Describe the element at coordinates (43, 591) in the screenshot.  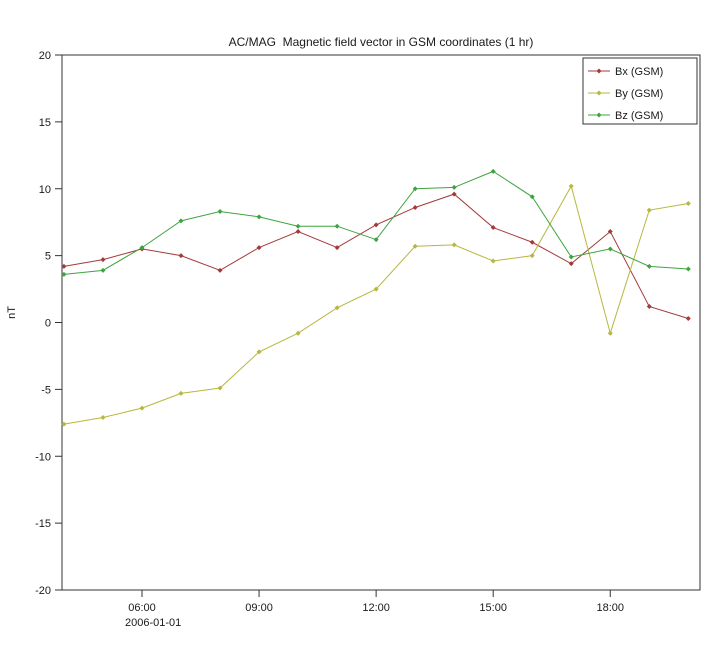
I see `y-tick-label: -20` at that location.